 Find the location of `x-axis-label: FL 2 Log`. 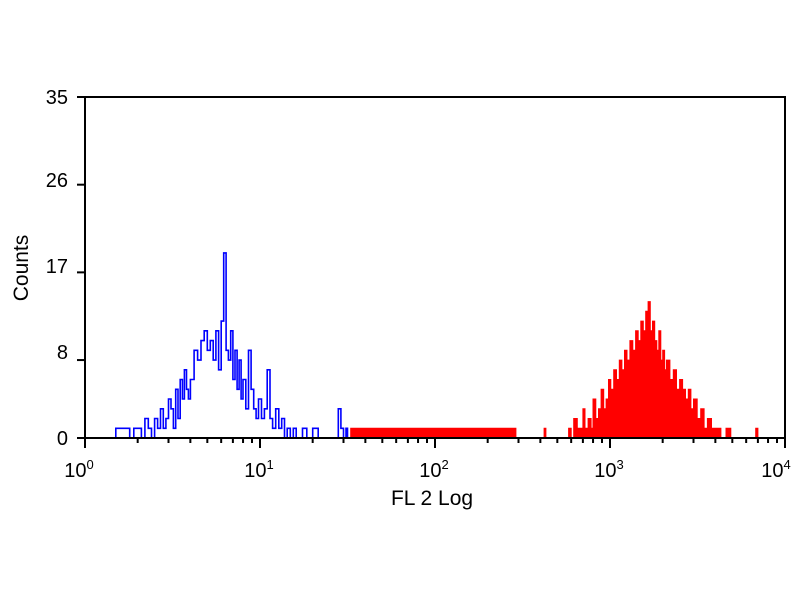

x-axis-label: FL 2 Log is located at coordinates (432, 498).